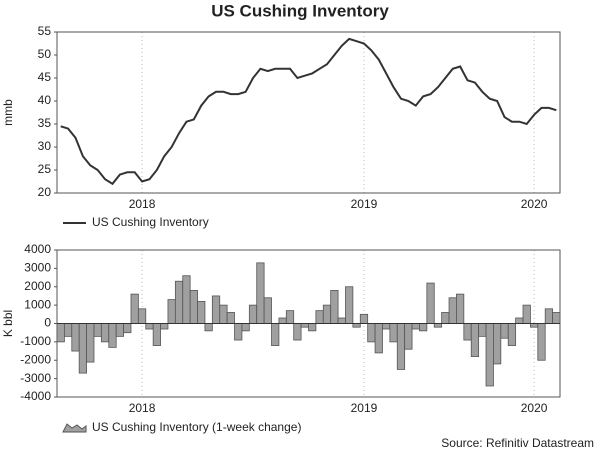 The width and height of the screenshot is (600, 452). Describe the element at coordinates (35, 341) in the screenshot. I see `y-tick-label: -1000` at that location.